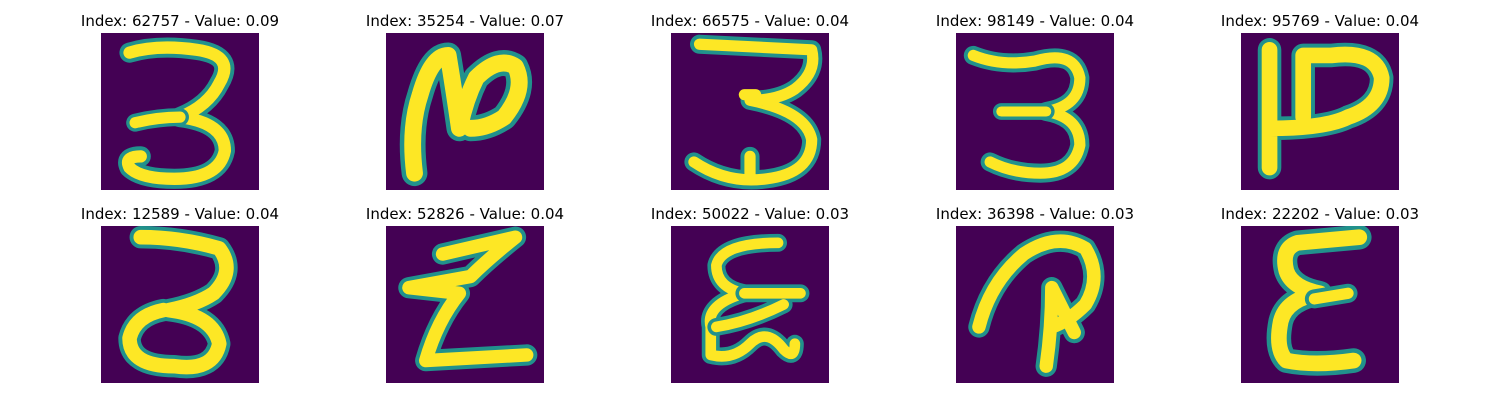 The height and width of the screenshot is (400, 1500). What do you see at coordinates (180, 21) in the screenshot?
I see `panel-title: Index: 62757 - Value: 0.09` at bounding box center [180, 21].